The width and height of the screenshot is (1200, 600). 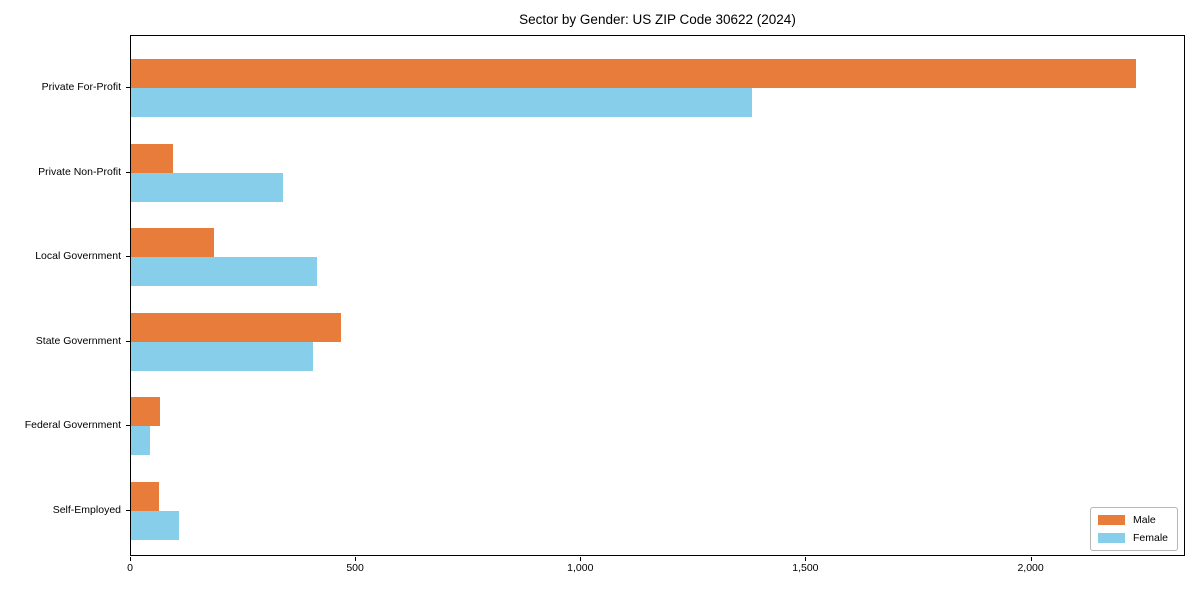 What do you see at coordinates (78, 340) in the screenshot?
I see `ytick-label-state-government: State Government` at bounding box center [78, 340].